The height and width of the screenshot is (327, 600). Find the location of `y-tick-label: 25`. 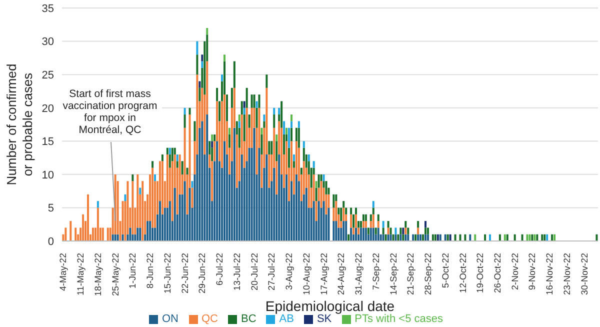

y-tick-label: 25 is located at coordinates (48, 75).